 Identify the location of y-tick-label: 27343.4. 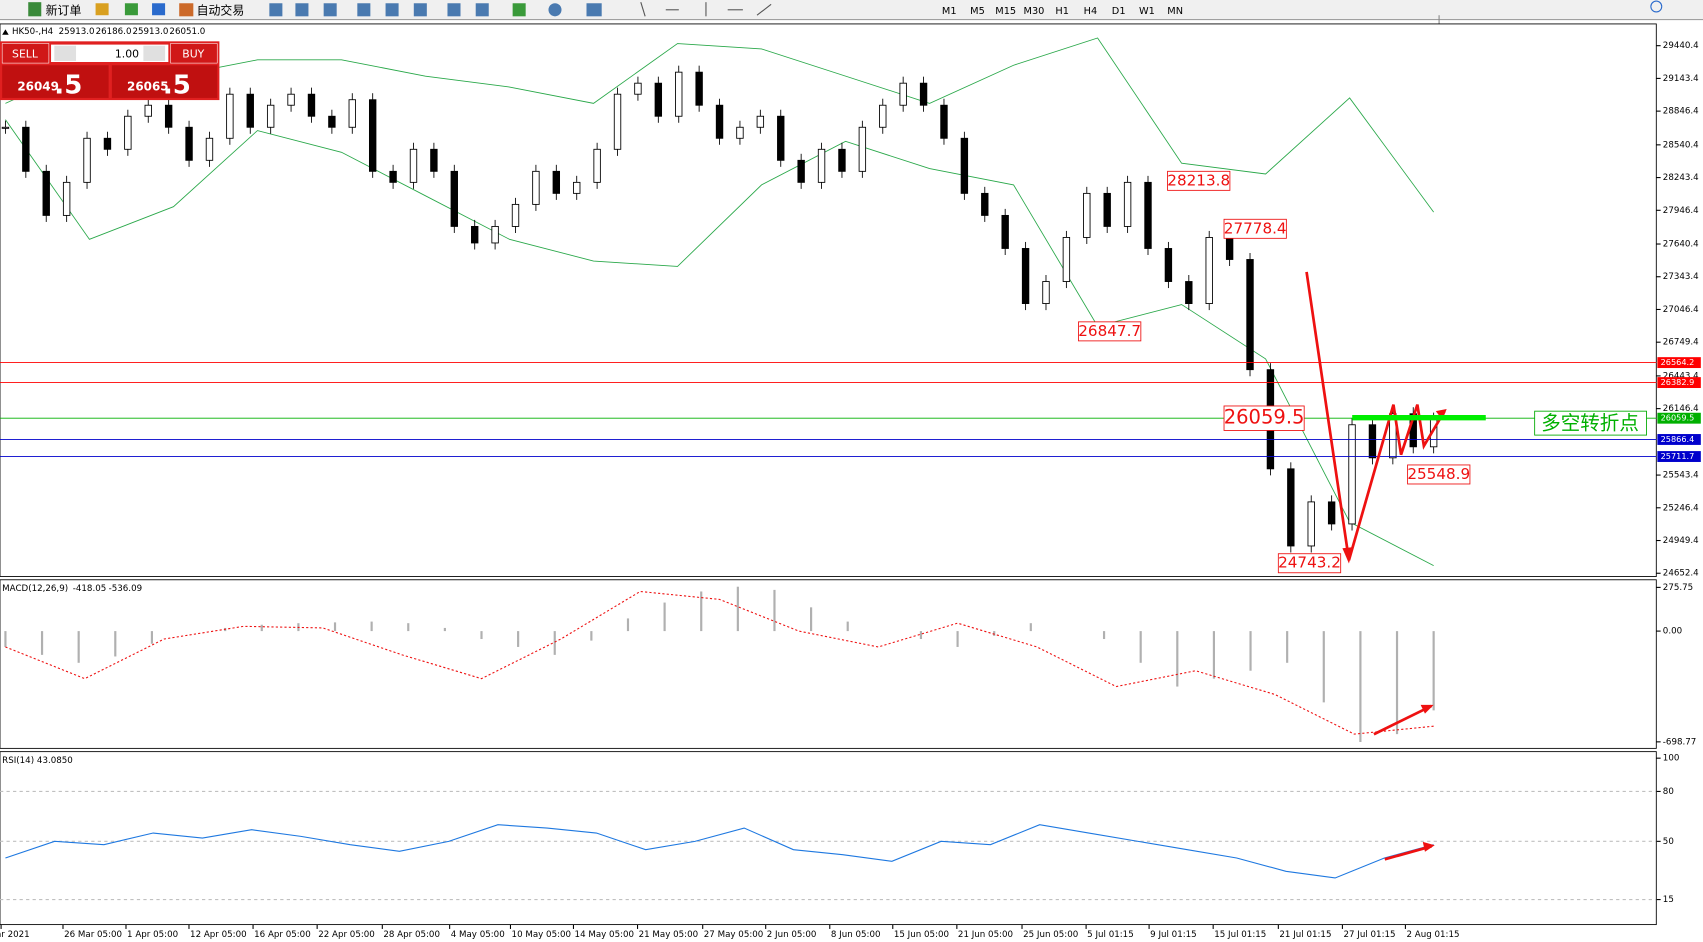
(1681, 277).